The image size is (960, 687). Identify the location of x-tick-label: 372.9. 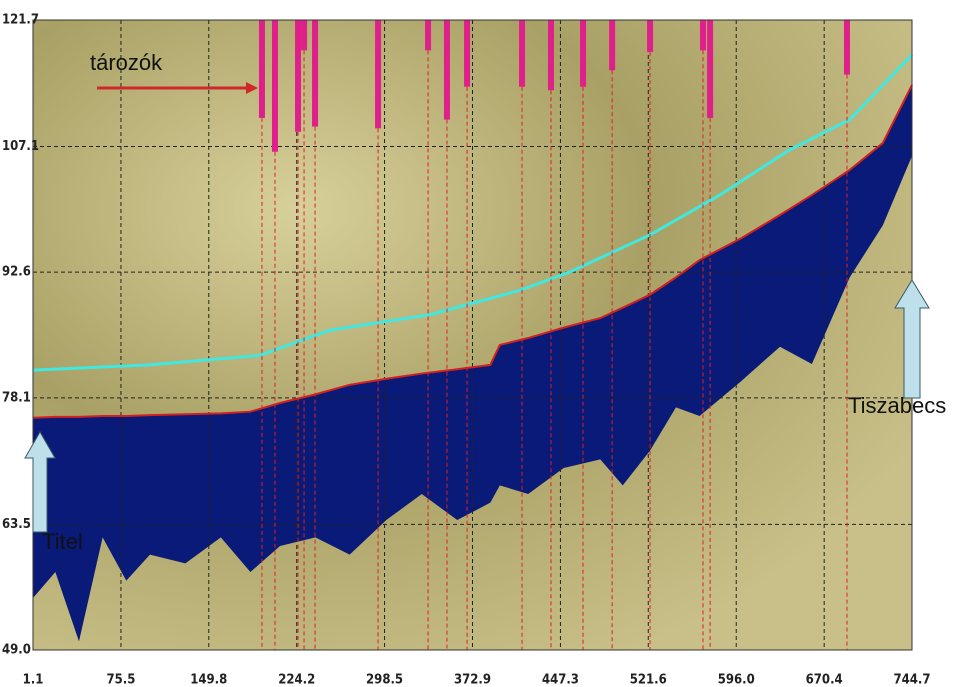
(472, 680).